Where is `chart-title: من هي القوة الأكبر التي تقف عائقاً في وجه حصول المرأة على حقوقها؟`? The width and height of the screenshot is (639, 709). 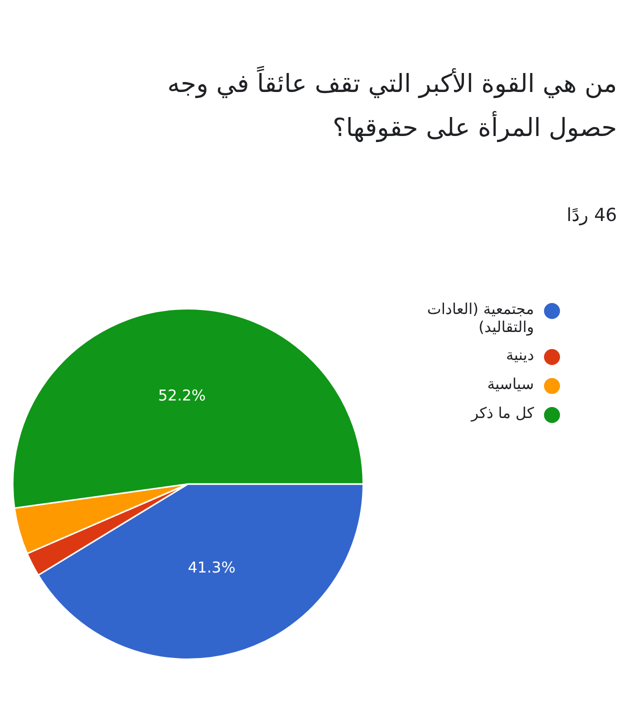 chart-title: من هي القوة الأكبر التي تقف عائقاً في وجه حصول المرأة على حقوقها؟ is located at coordinates (391, 104).